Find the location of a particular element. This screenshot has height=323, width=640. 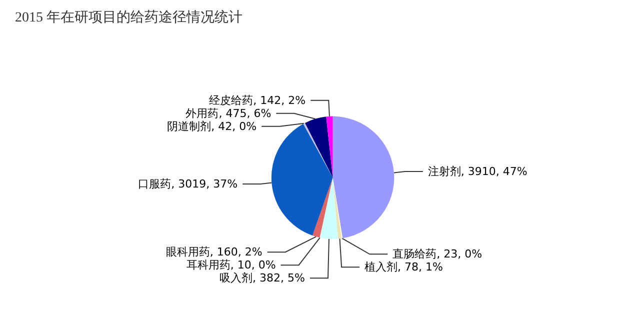

slice-label: 注射剂, 3910, 47% is located at coordinates (478, 171).